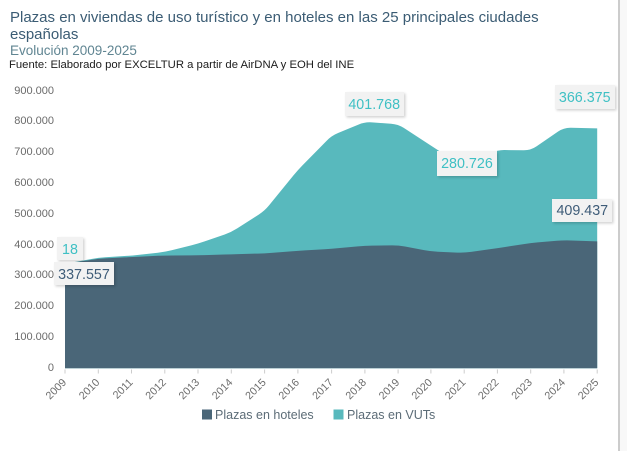 The image size is (627, 451). Describe the element at coordinates (555, 389) in the screenshot. I see `svg-text: 2024` at that location.